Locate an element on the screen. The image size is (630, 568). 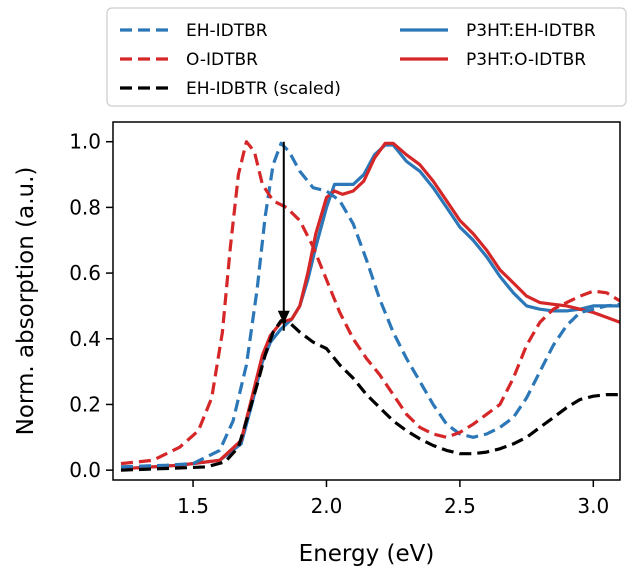
legend-frame is located at coordinates (366, 57).